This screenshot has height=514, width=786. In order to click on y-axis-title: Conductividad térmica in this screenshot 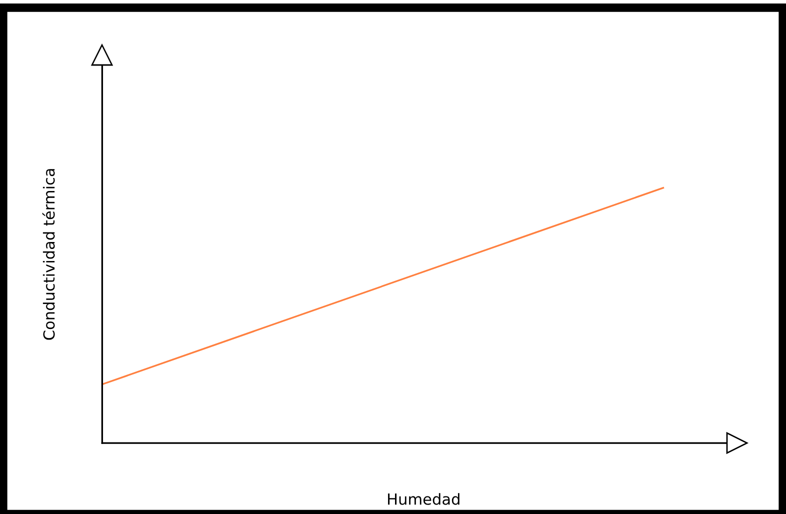, I will do `click(48, 254)`.